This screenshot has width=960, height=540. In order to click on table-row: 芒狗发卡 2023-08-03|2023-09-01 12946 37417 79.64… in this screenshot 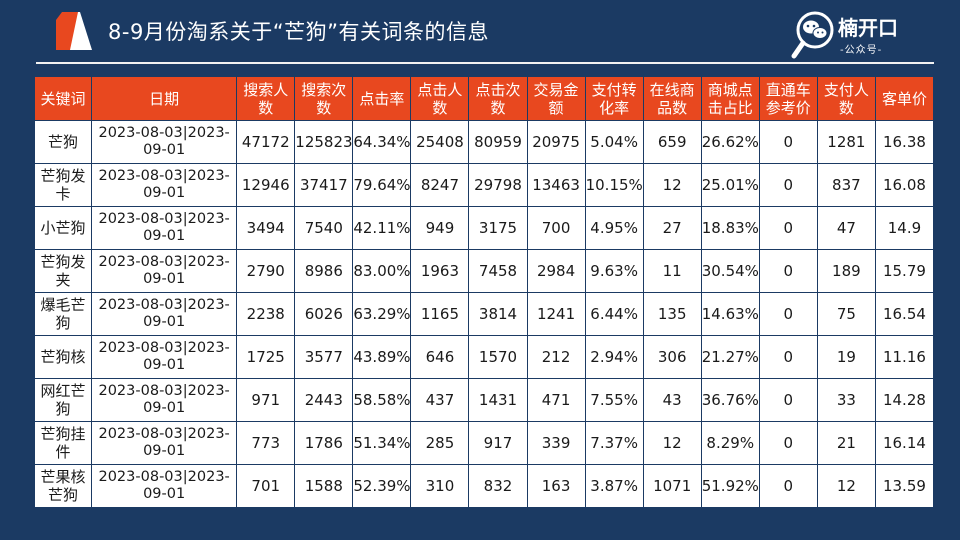, I will do `click(484, 185)`.